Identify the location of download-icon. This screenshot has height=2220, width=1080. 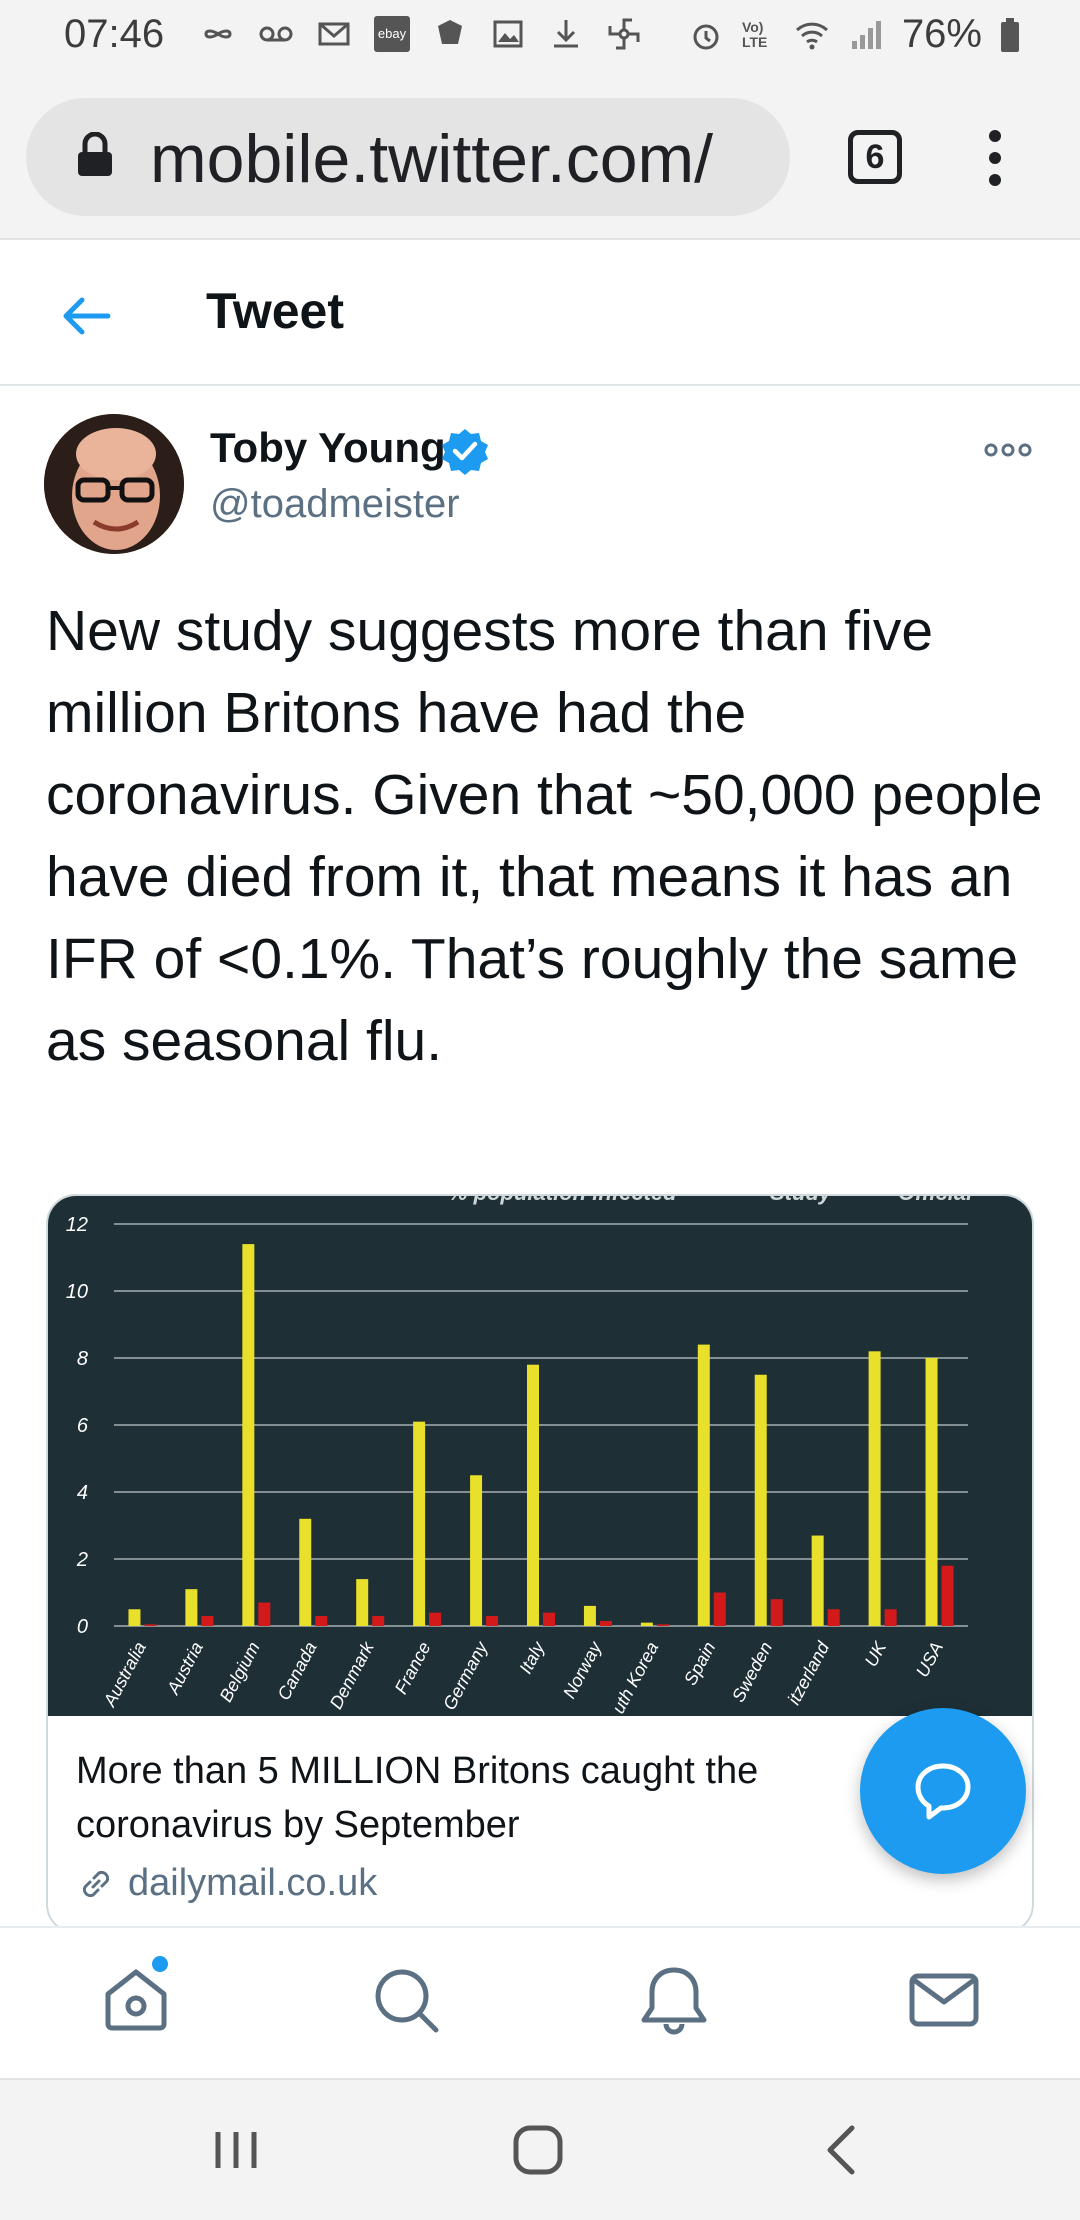
(566, 34).